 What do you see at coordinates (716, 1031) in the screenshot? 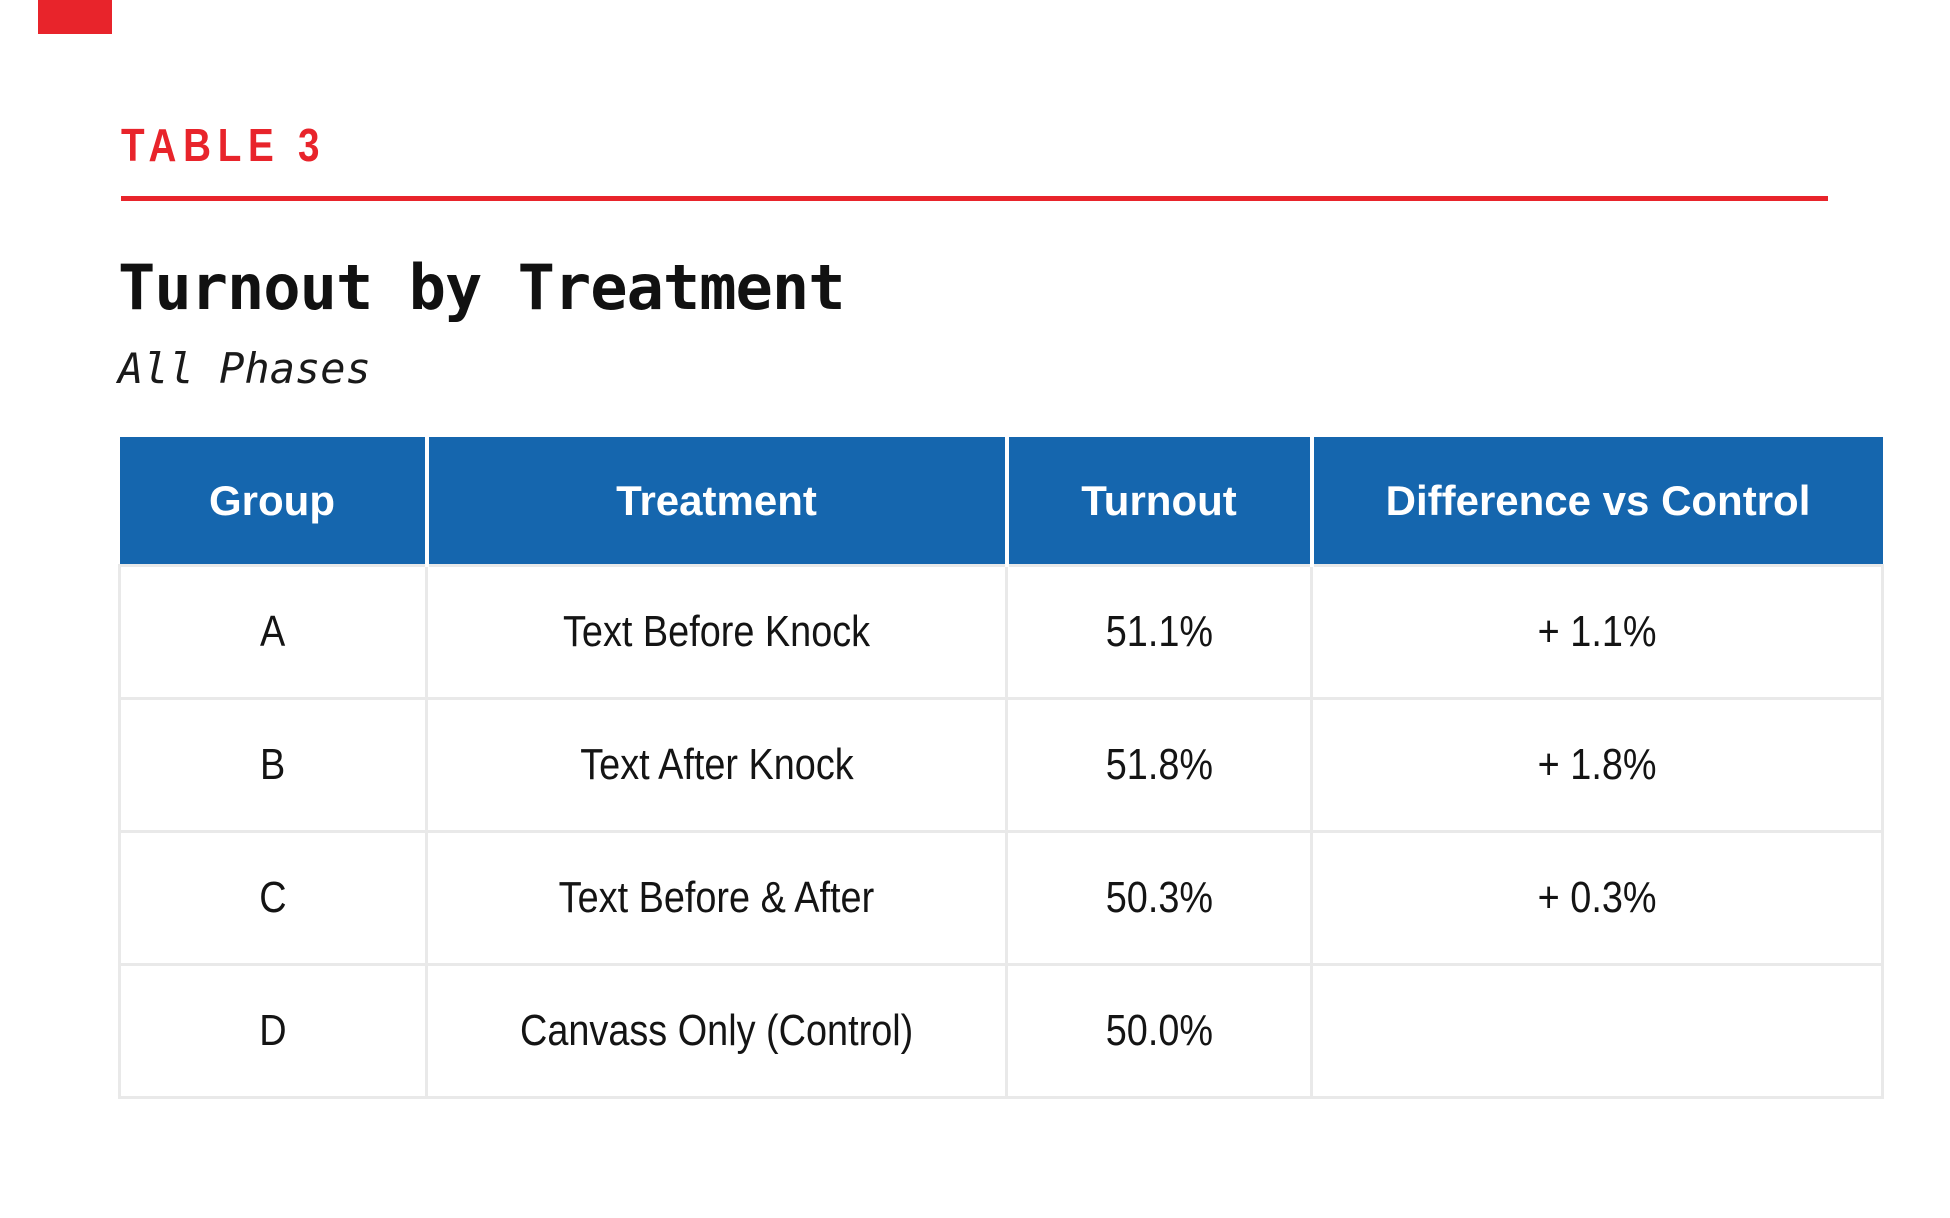
I see `treatment-cell: Canvass Only (Control)` at bounding box center [716, 1031].